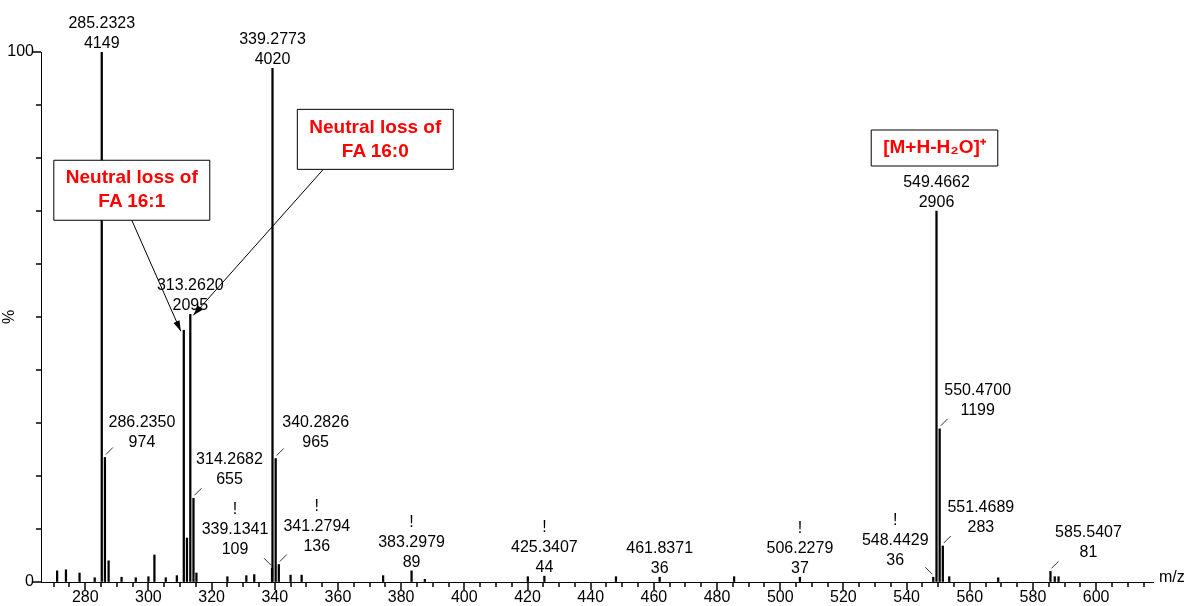 Image resolution: width=1192 pixels, height=606 pixels. I want to click on x-tick-label: 400, so click(464, 597).